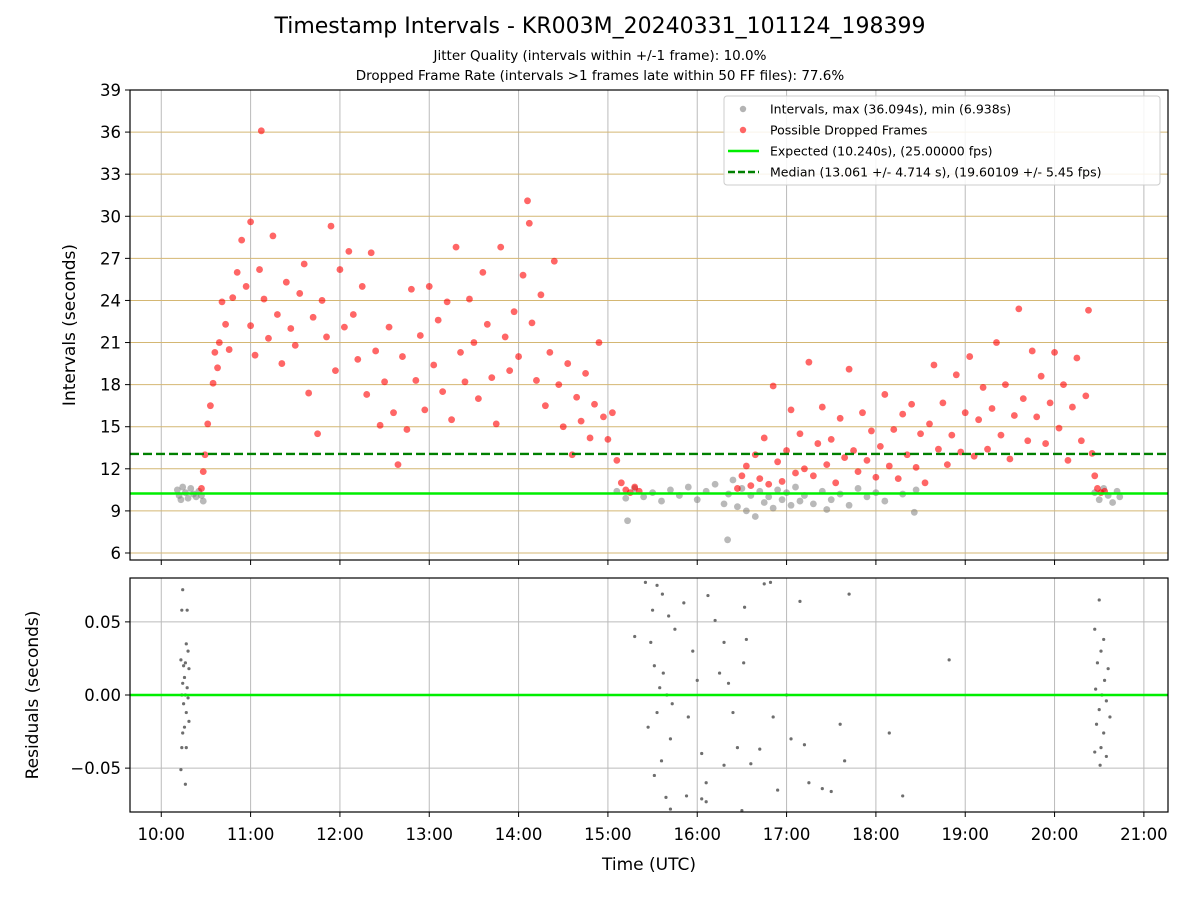  What do you see at coordinates (161, 834) in the screenshot?
I see `x-tick-label: 10:00` at bounding box center [161, 834].